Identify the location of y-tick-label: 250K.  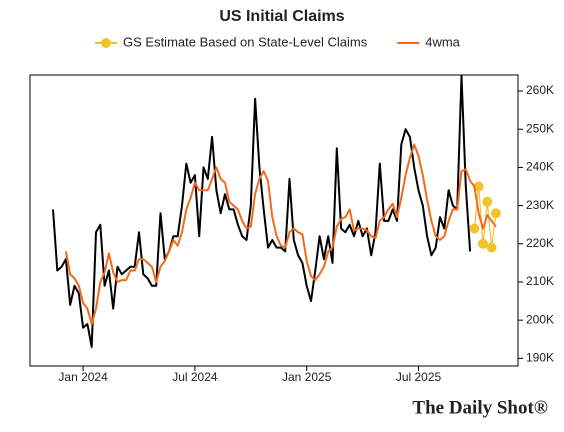
(540, 128).